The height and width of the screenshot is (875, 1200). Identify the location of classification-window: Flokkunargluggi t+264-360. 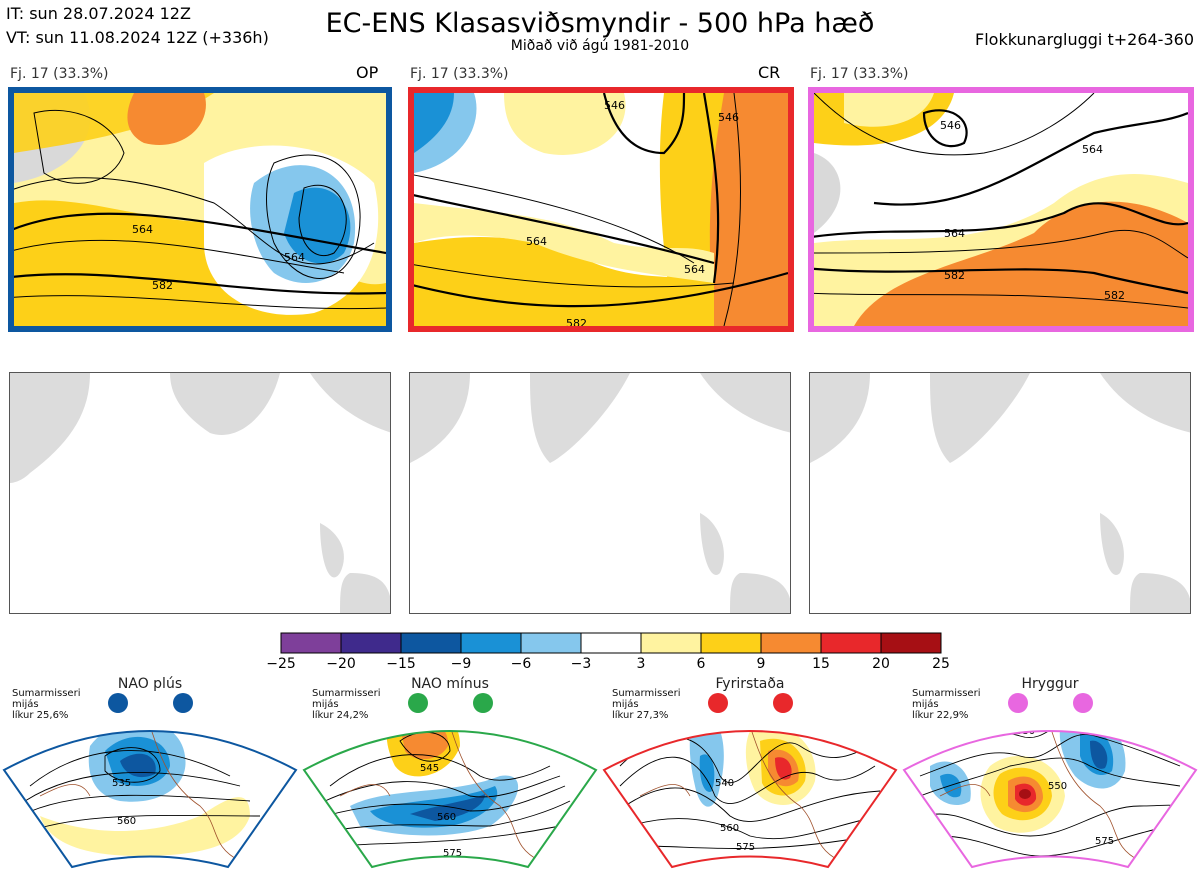
(1084, 39).